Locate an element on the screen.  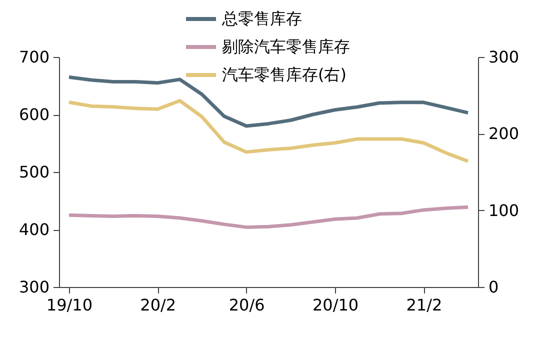
x-tick-label: 20/2 is located at coordinates (158, 305).